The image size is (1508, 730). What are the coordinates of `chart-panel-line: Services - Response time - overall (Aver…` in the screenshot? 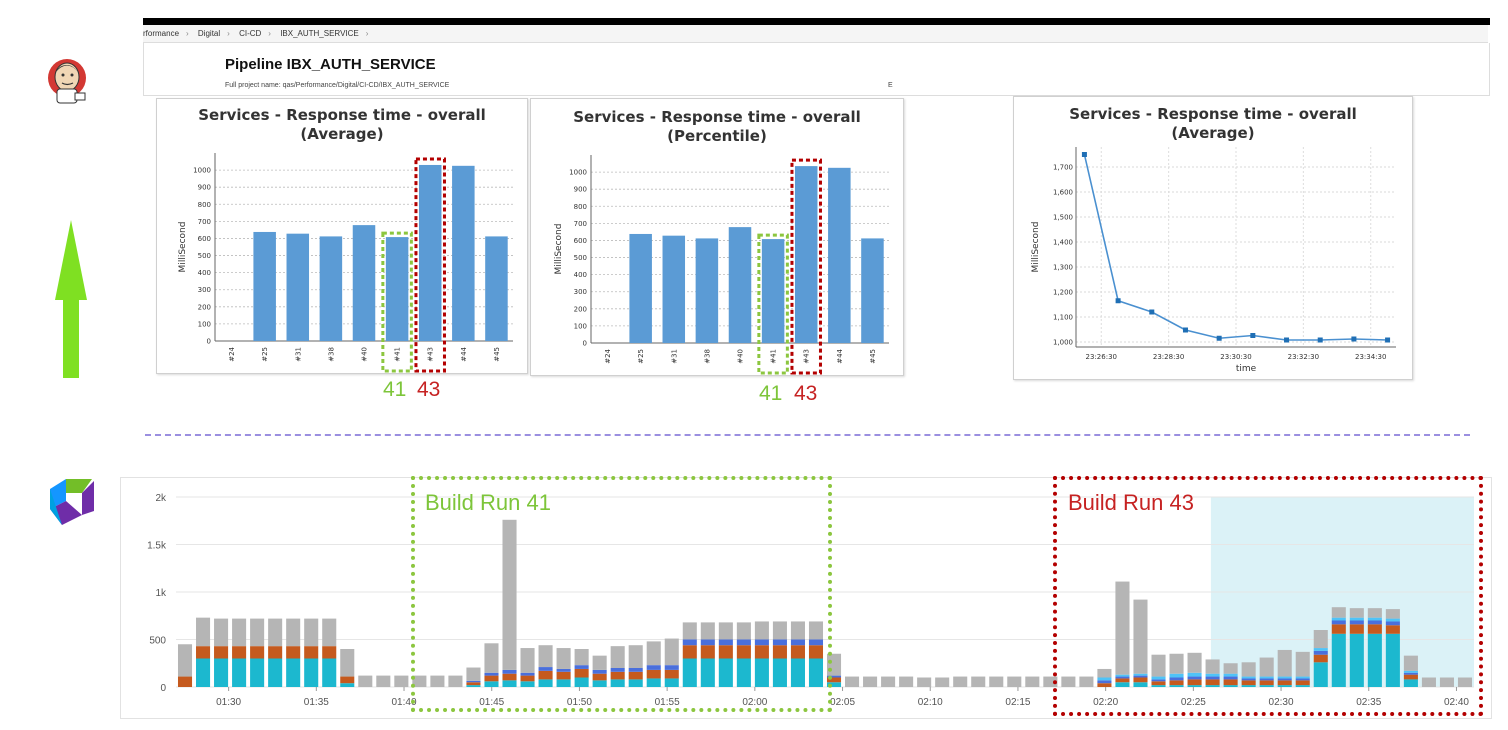 It's located at (1213, 238).